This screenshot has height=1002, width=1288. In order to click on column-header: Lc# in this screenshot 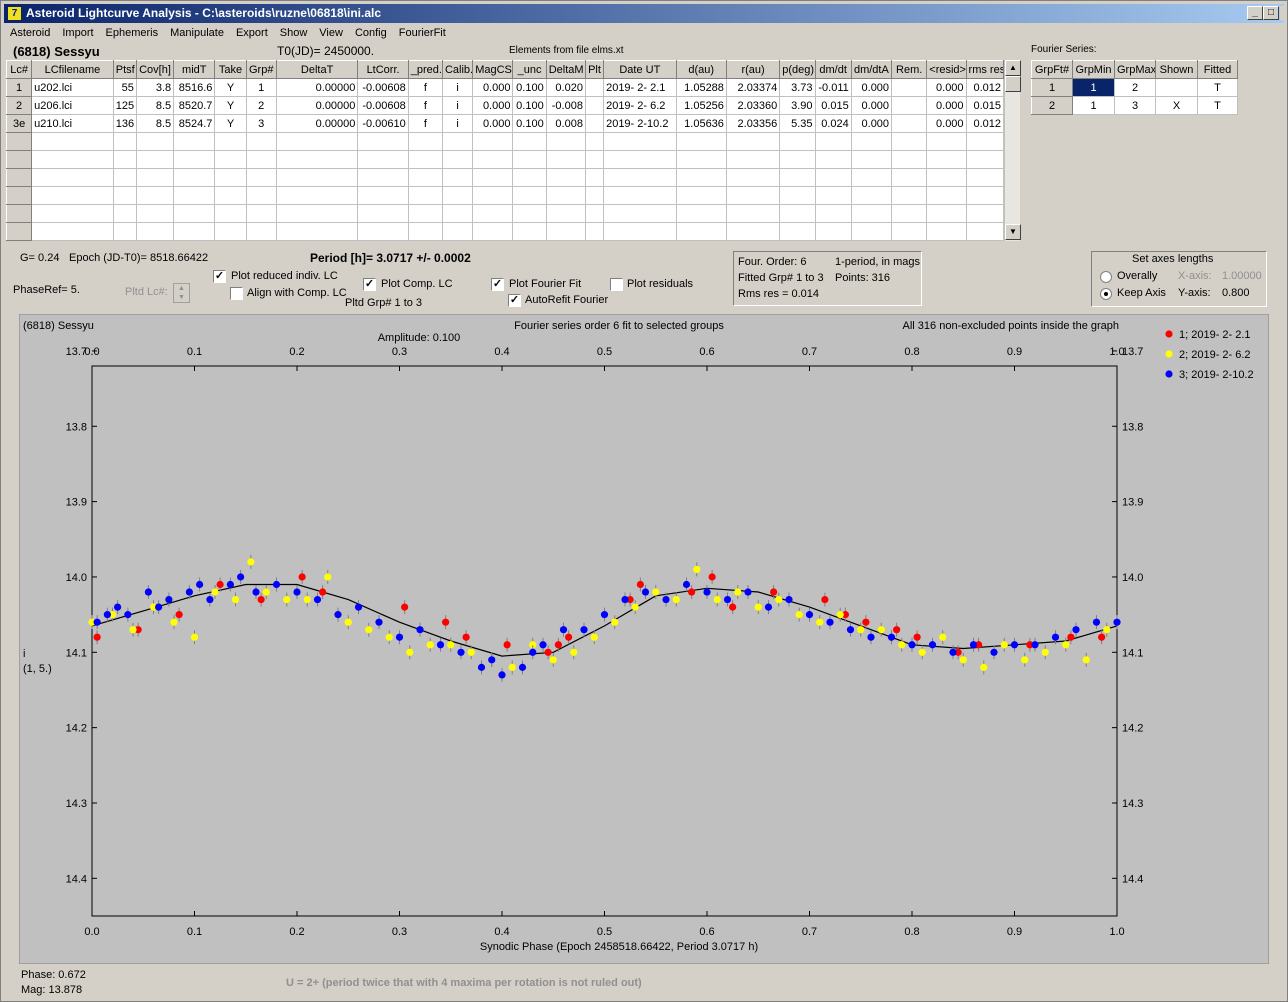, I will do `click(19, 69)`.